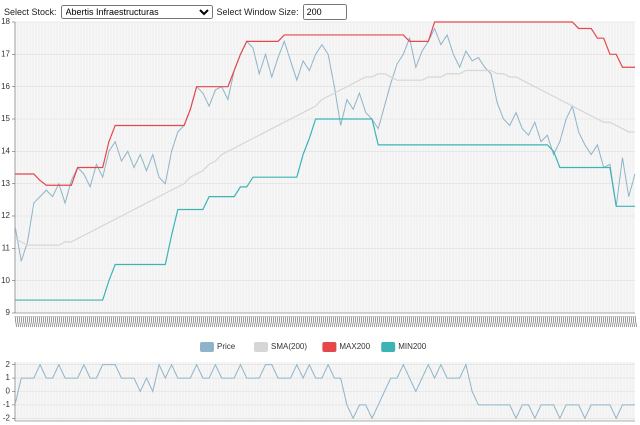 Image resolution: width=640 pixels, height=425 pixels. Describe the element at coordinates (136, 12) in the screenshot. I see `stock-select: Abertis Infraestructuras` at that location.